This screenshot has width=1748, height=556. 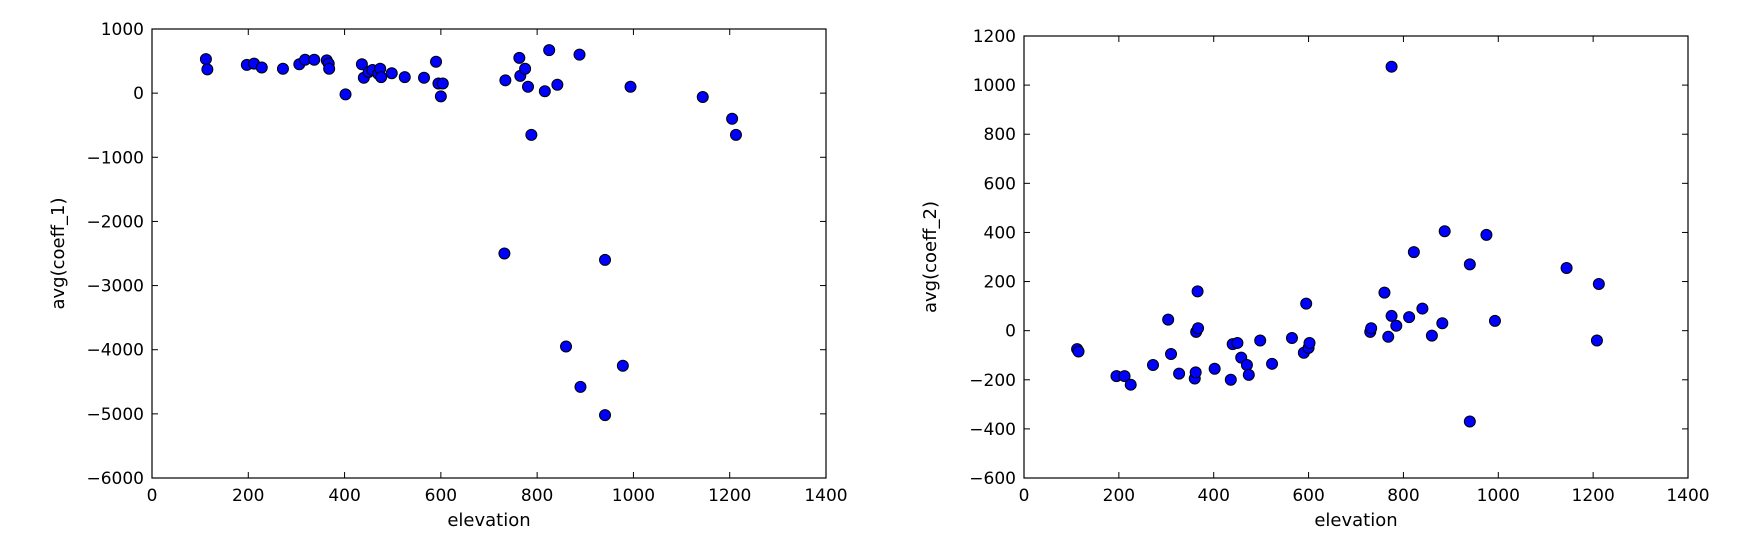 I want to click on right-y-tick-label: 600, so click(x=1000, y=184).